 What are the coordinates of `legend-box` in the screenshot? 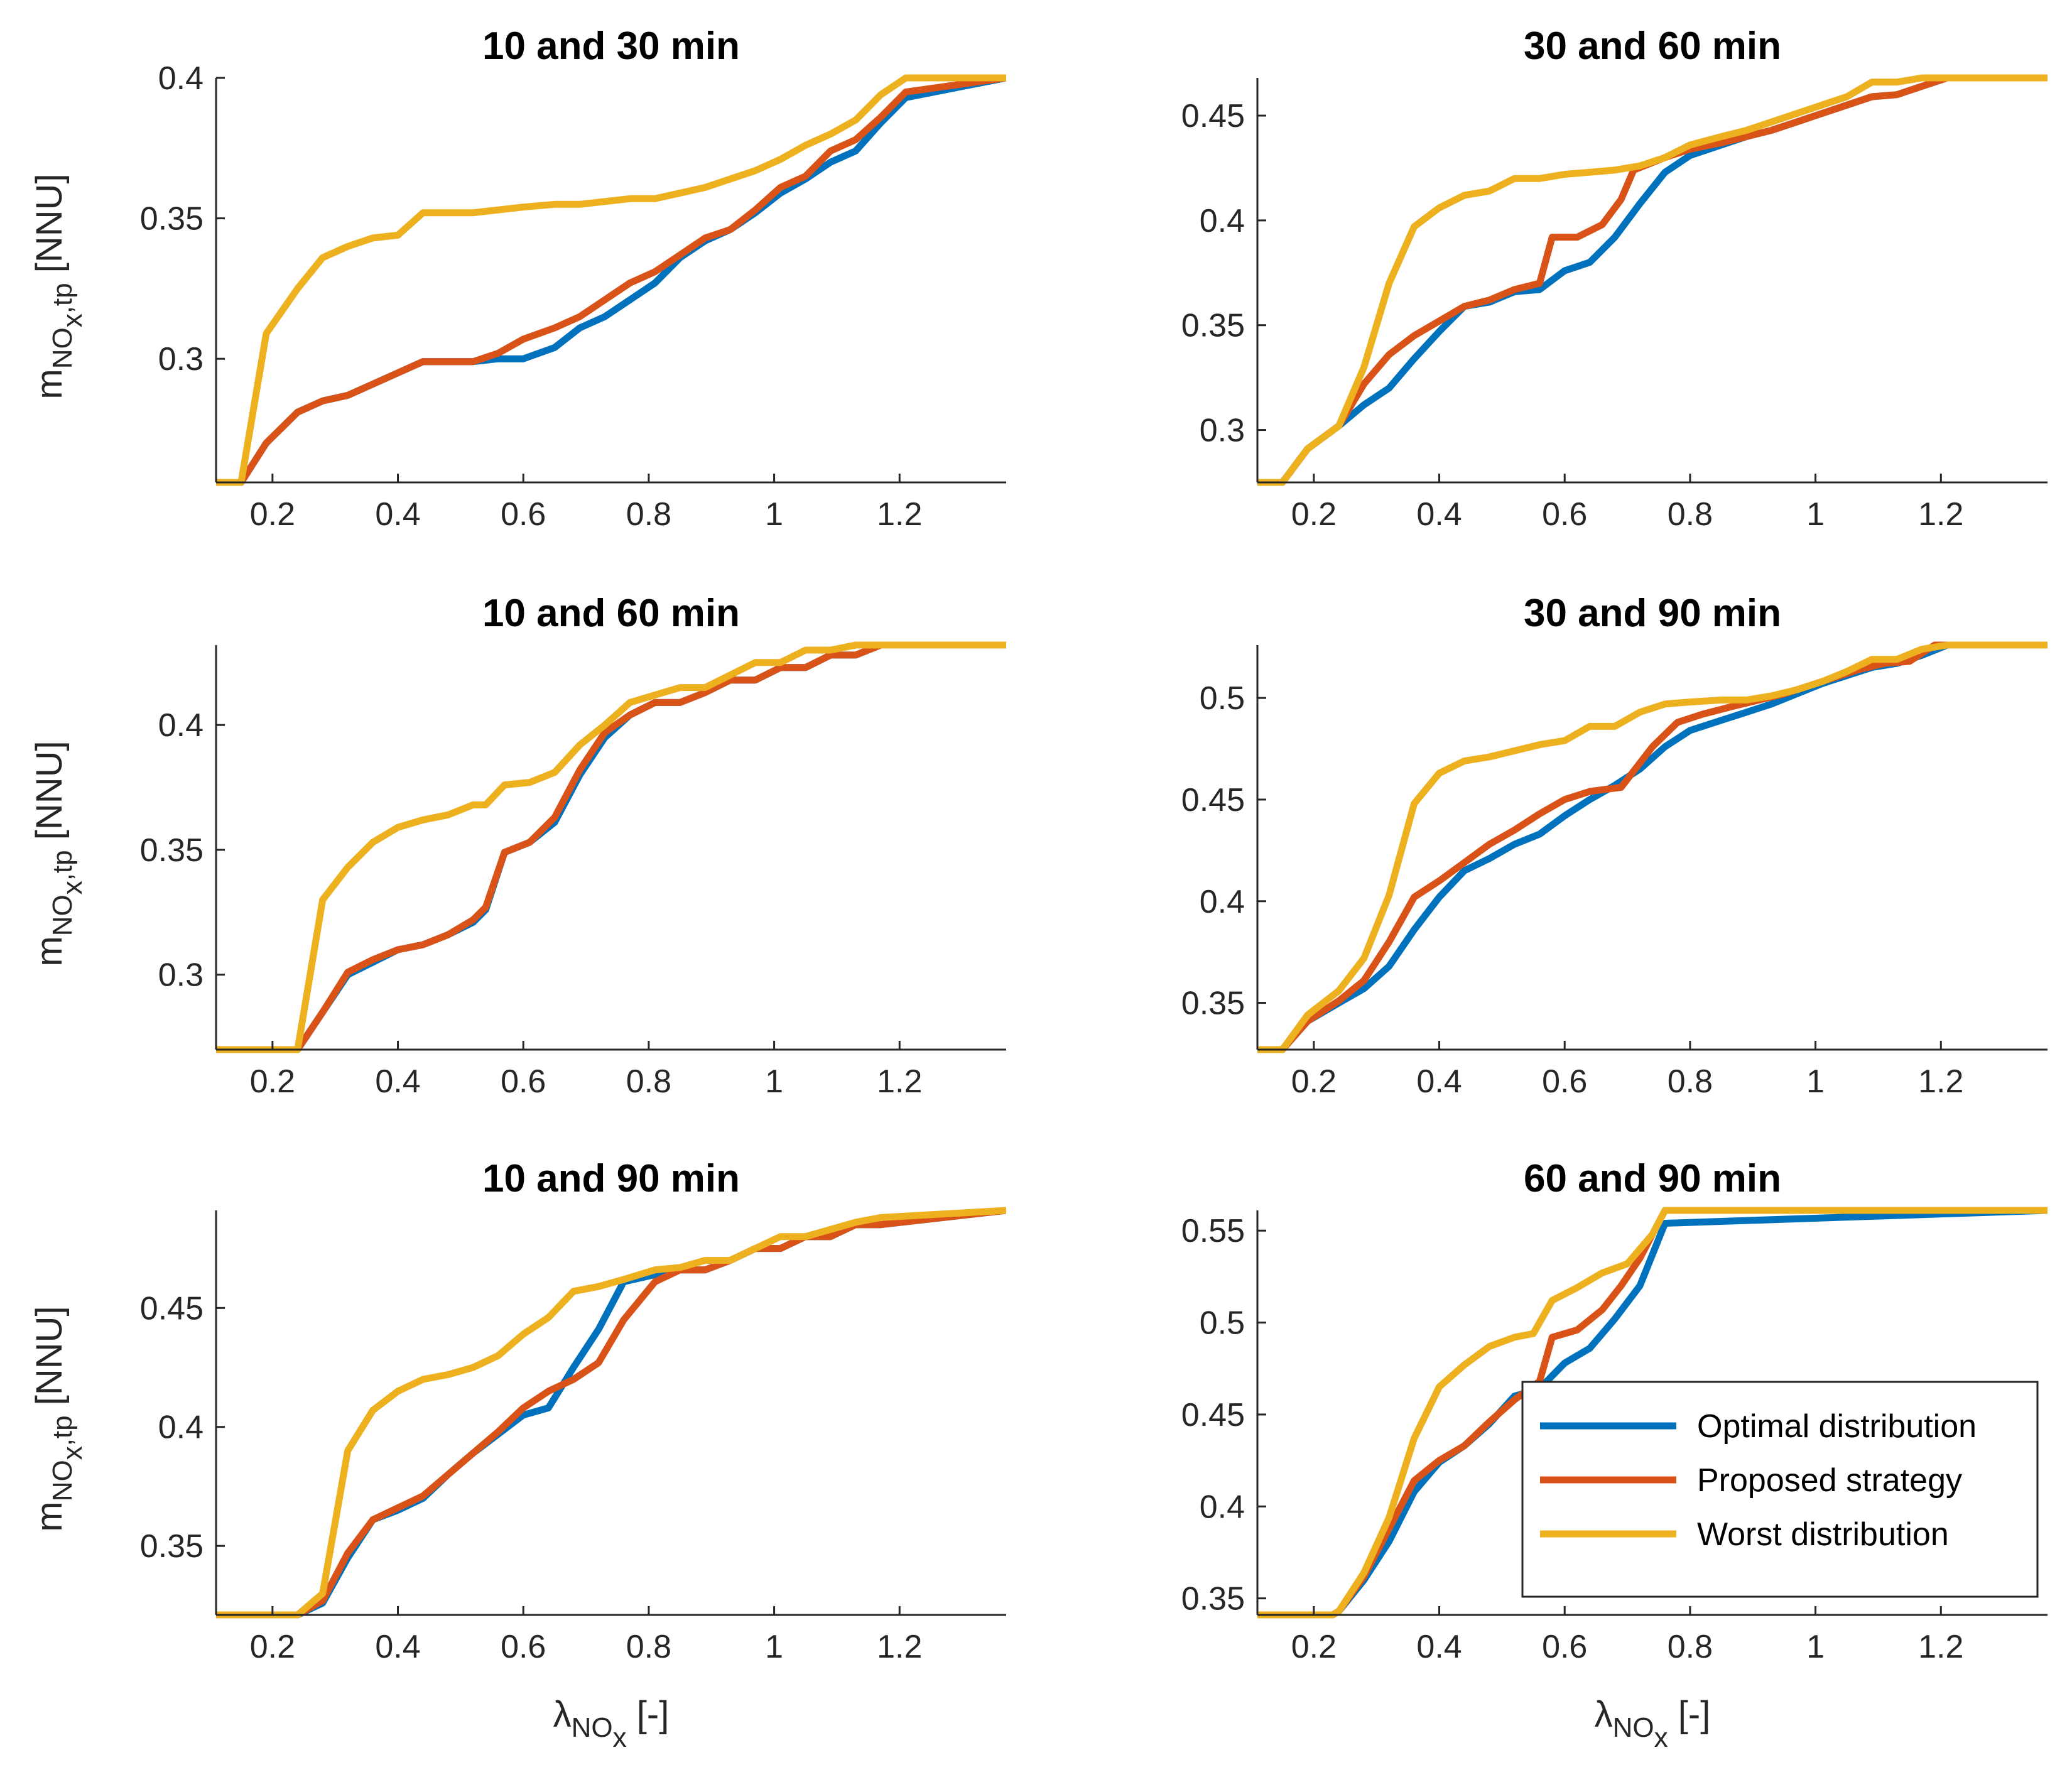 It's located at (1780, 1489).